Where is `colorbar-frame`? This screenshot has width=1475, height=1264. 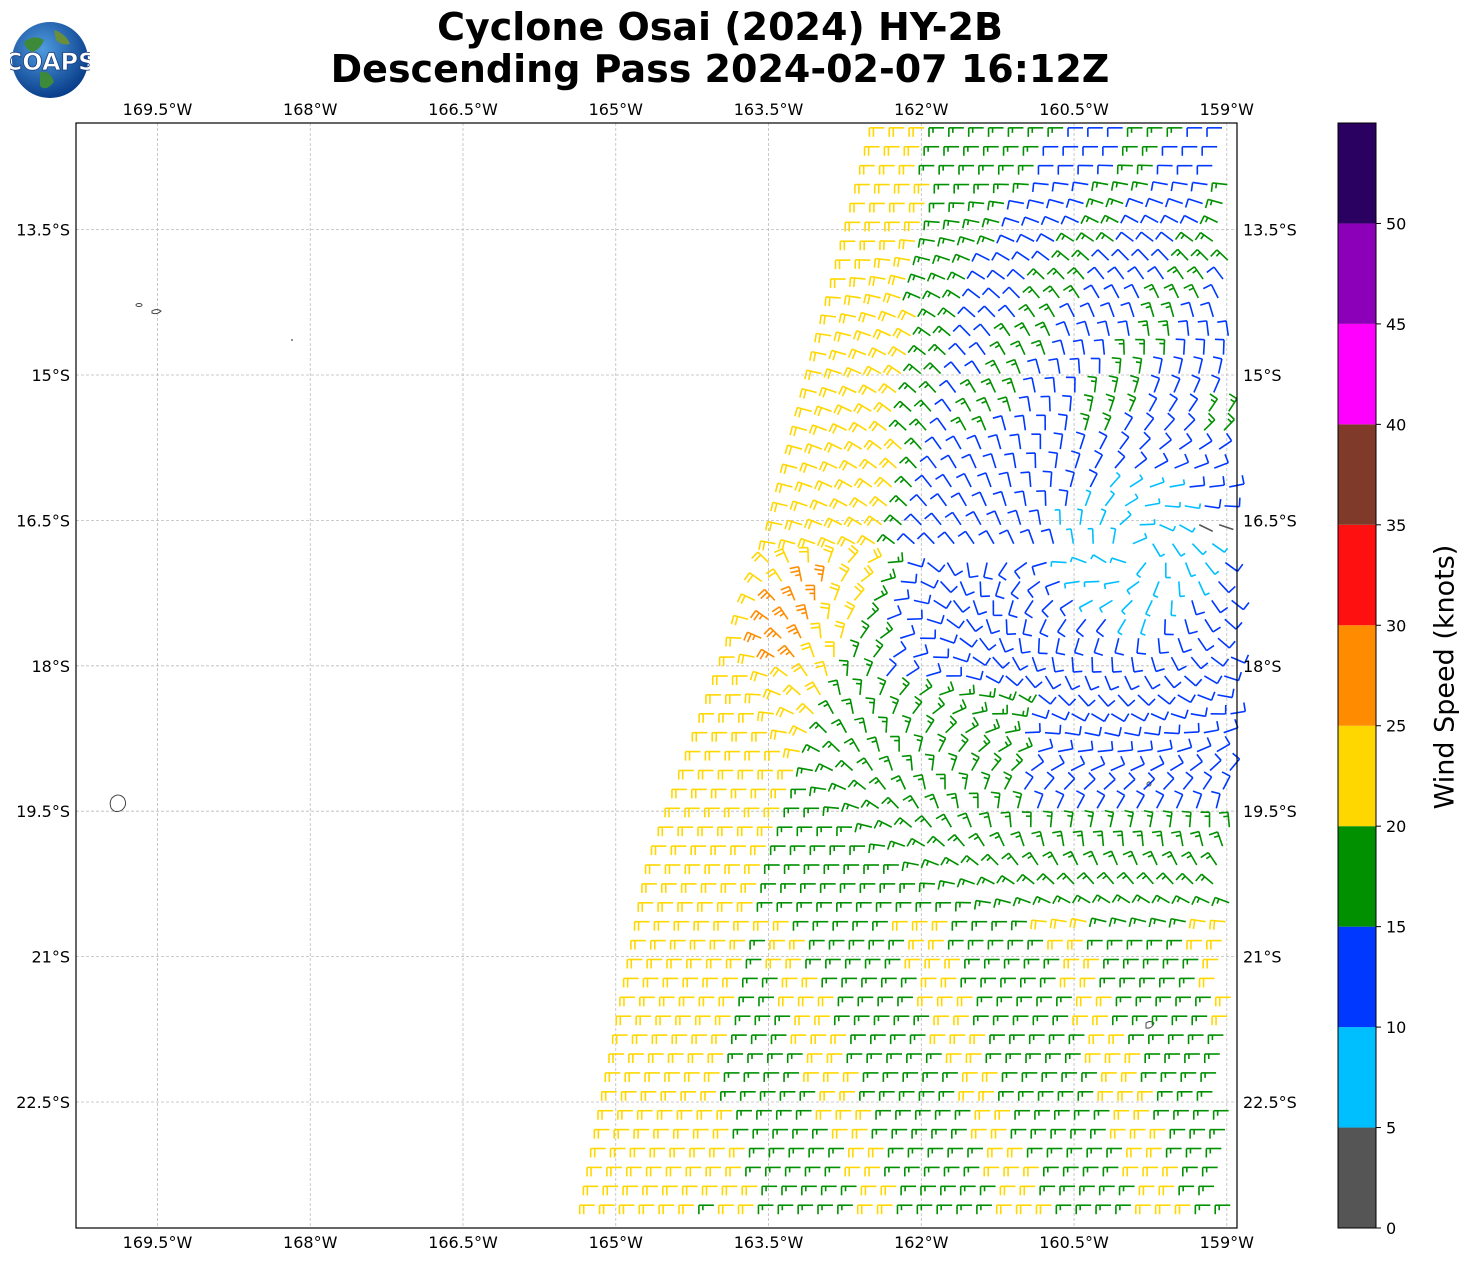
colorbar-frame is located at coordinates (1357, 675).